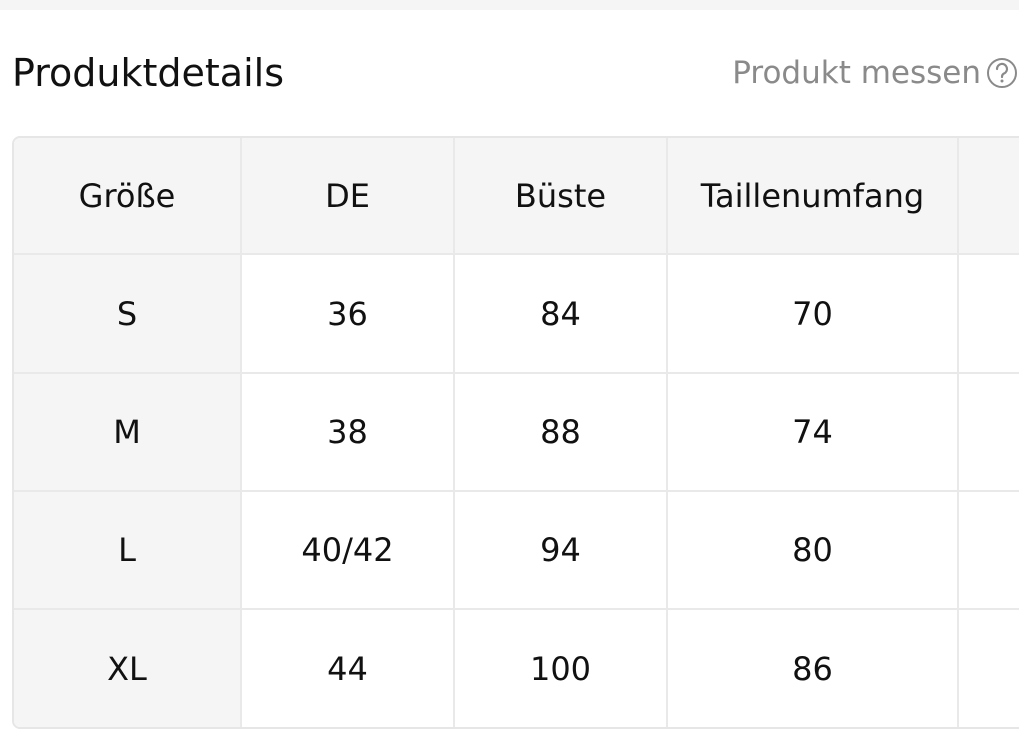 The image size is (1019, 736). Describe the element at coordinates (561, 314) in the screenshot. I see `table-cell: 84` at that location.